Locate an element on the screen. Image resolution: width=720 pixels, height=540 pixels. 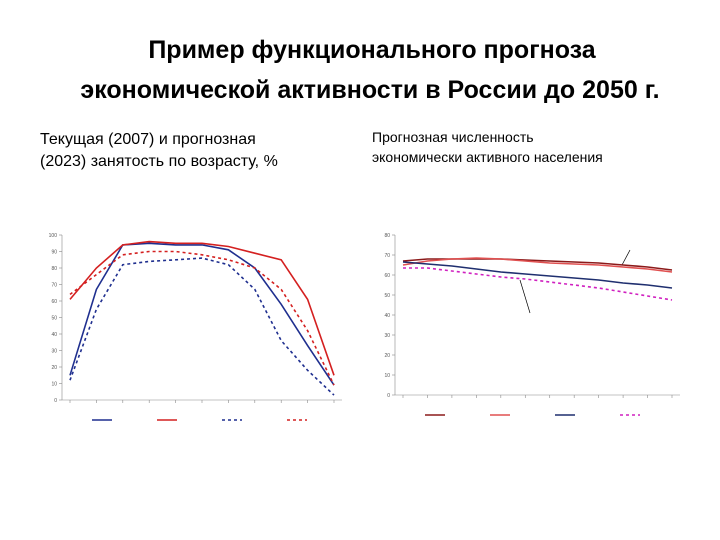
chart-title: Прогнозная численность is located at coordinates (453, 137).